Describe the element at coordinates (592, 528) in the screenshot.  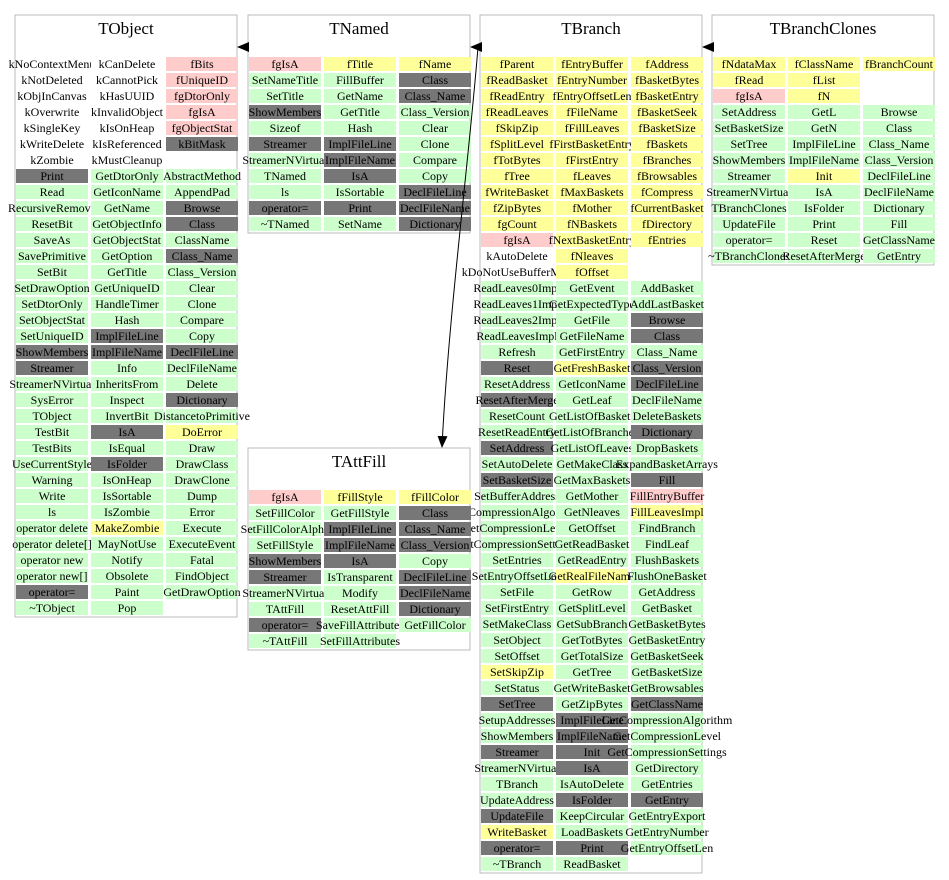
I see `member-name: GetOffset` at that location.